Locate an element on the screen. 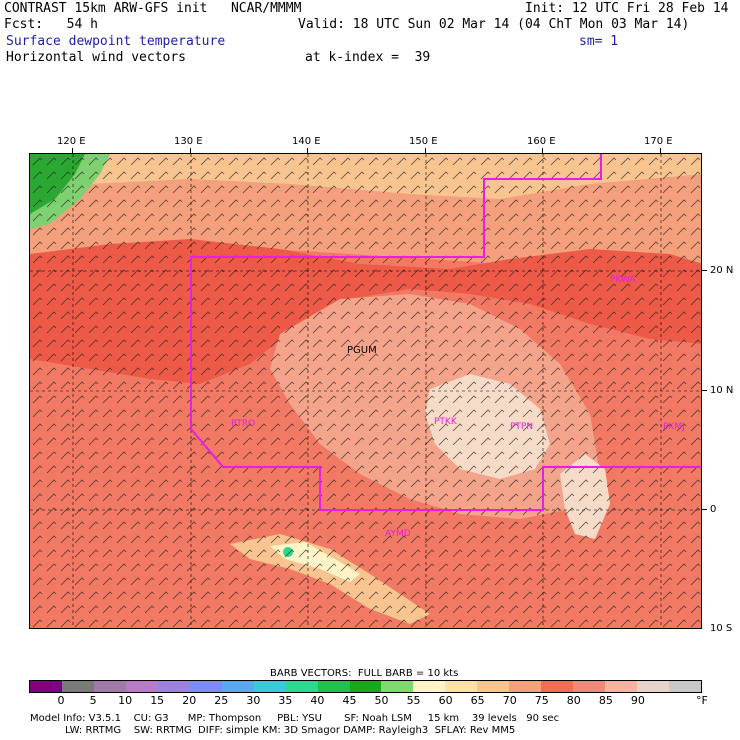 The width and height of the screenshot is (740, 740). lon-label-160e: 160 E is located at coordinates (541, 141).